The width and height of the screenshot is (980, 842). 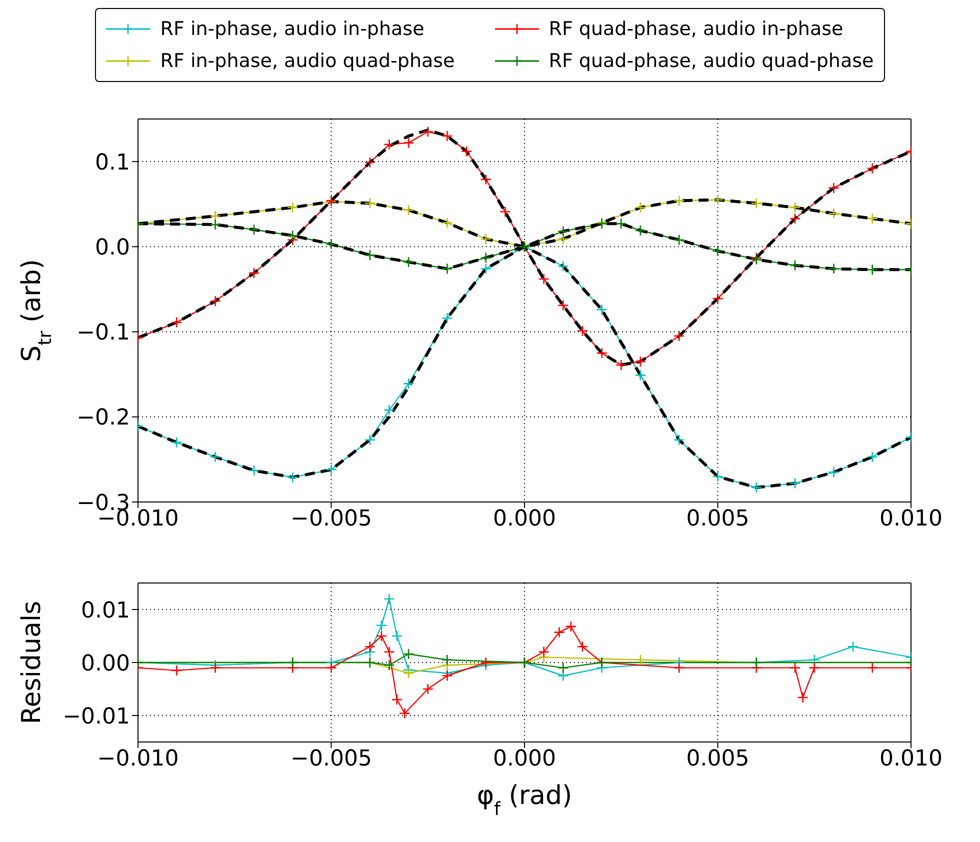 I want to click on y-tick-label: −0.1, so click(x=103, y=333).